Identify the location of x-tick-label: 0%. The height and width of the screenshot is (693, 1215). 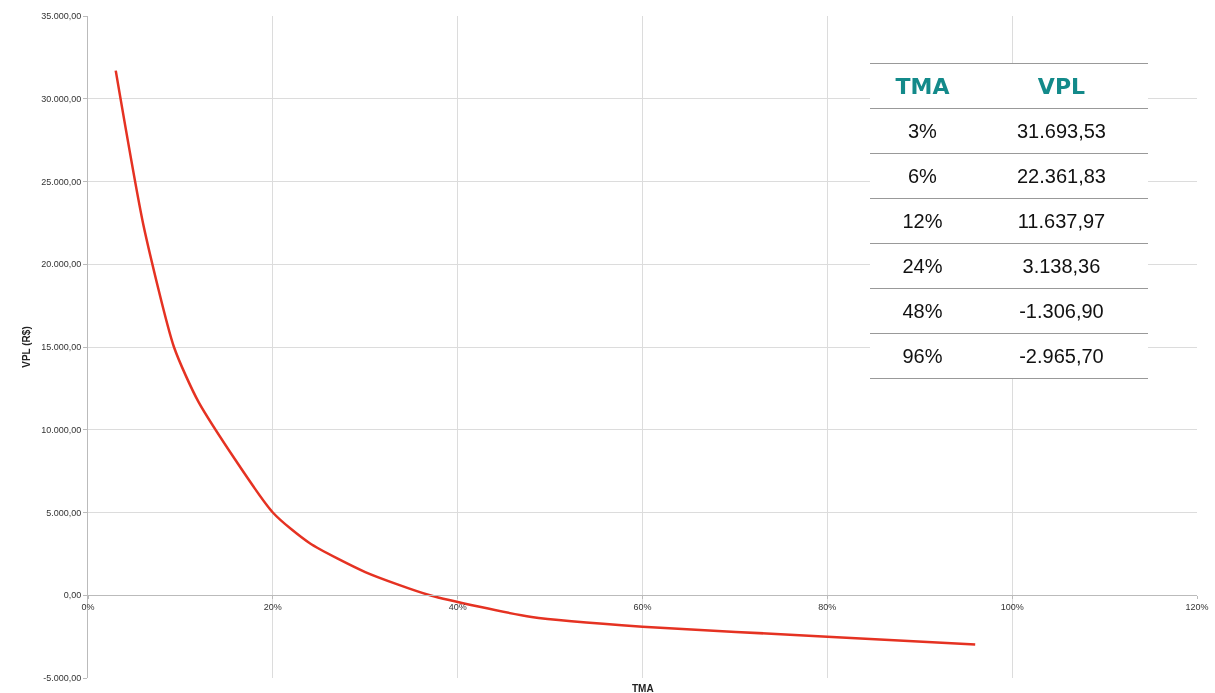
(88, 607).